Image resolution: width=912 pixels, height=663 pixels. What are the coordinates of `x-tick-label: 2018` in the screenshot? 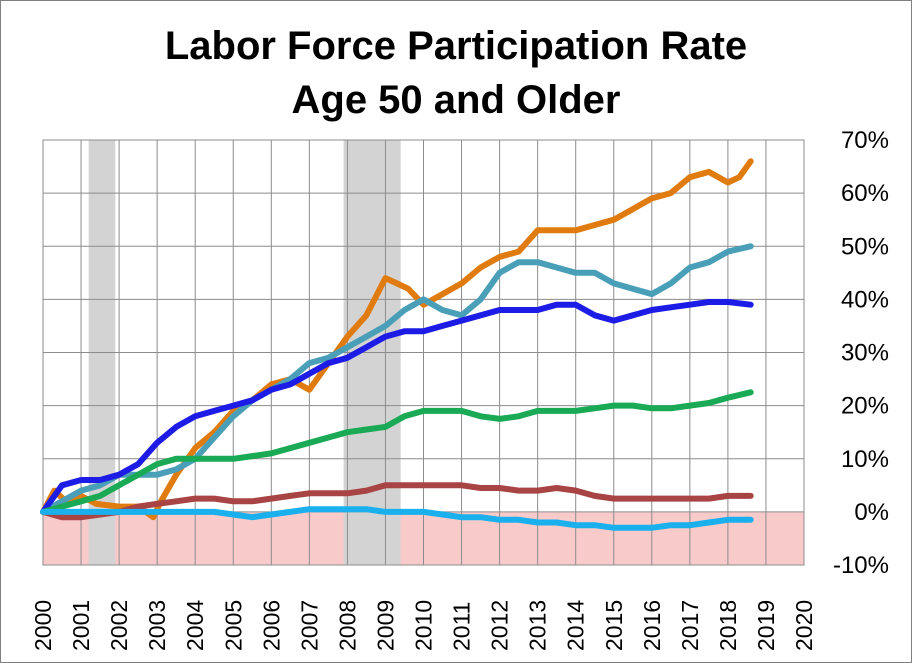 It's located at (728, 625).